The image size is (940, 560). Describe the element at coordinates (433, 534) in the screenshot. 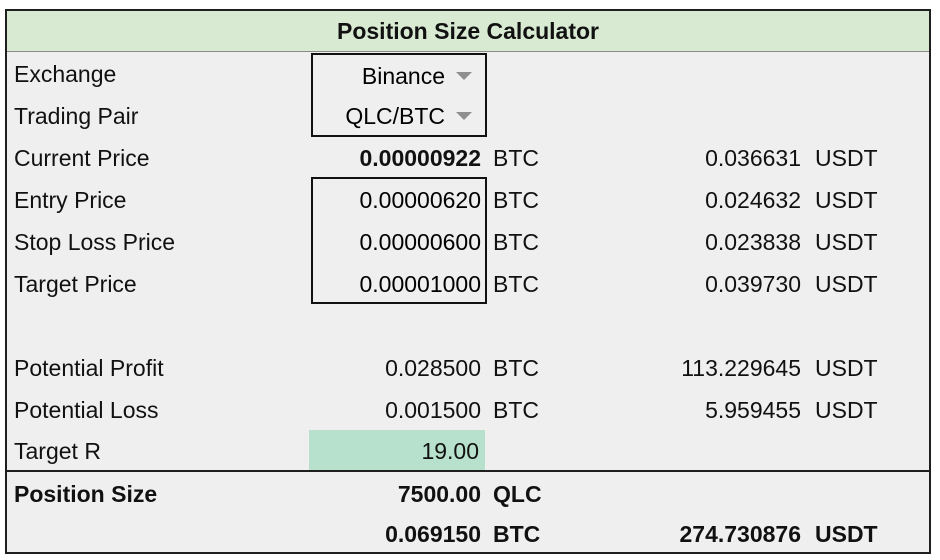

I see `position-size-btc: 0.069150` at that location.